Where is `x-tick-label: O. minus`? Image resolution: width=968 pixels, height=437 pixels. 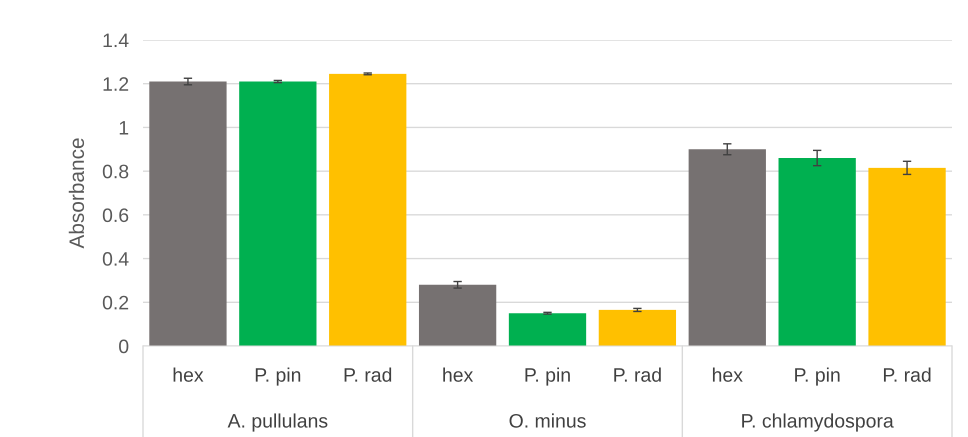 x-tick-label: O. minus is located at coordinates (548, 420).